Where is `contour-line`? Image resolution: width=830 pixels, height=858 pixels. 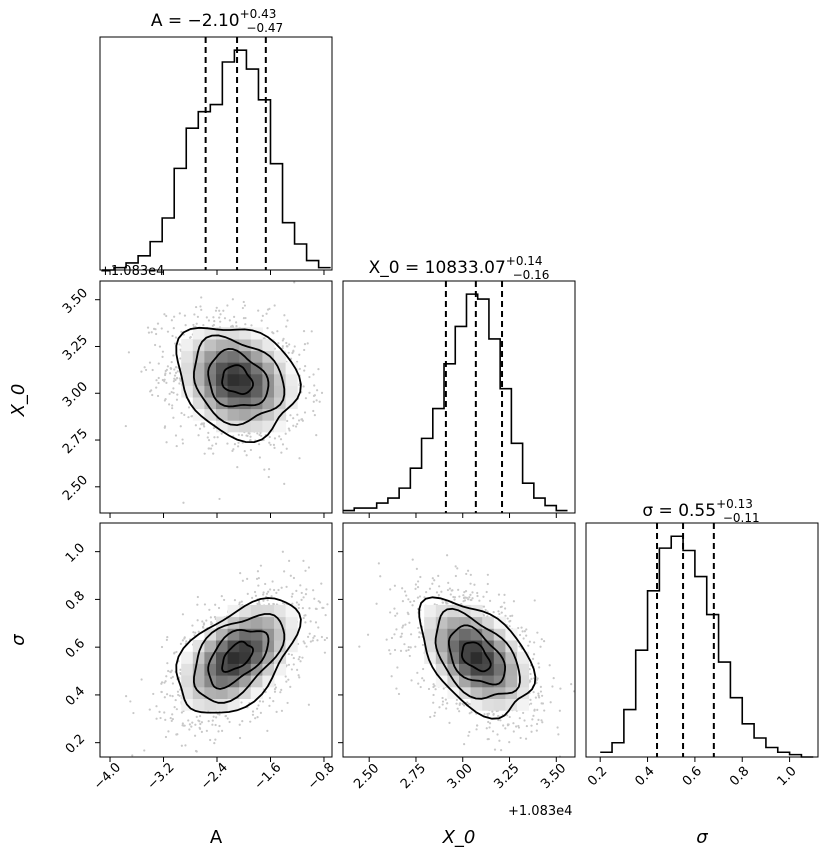 contour-line is located at coordinates (237, 656).